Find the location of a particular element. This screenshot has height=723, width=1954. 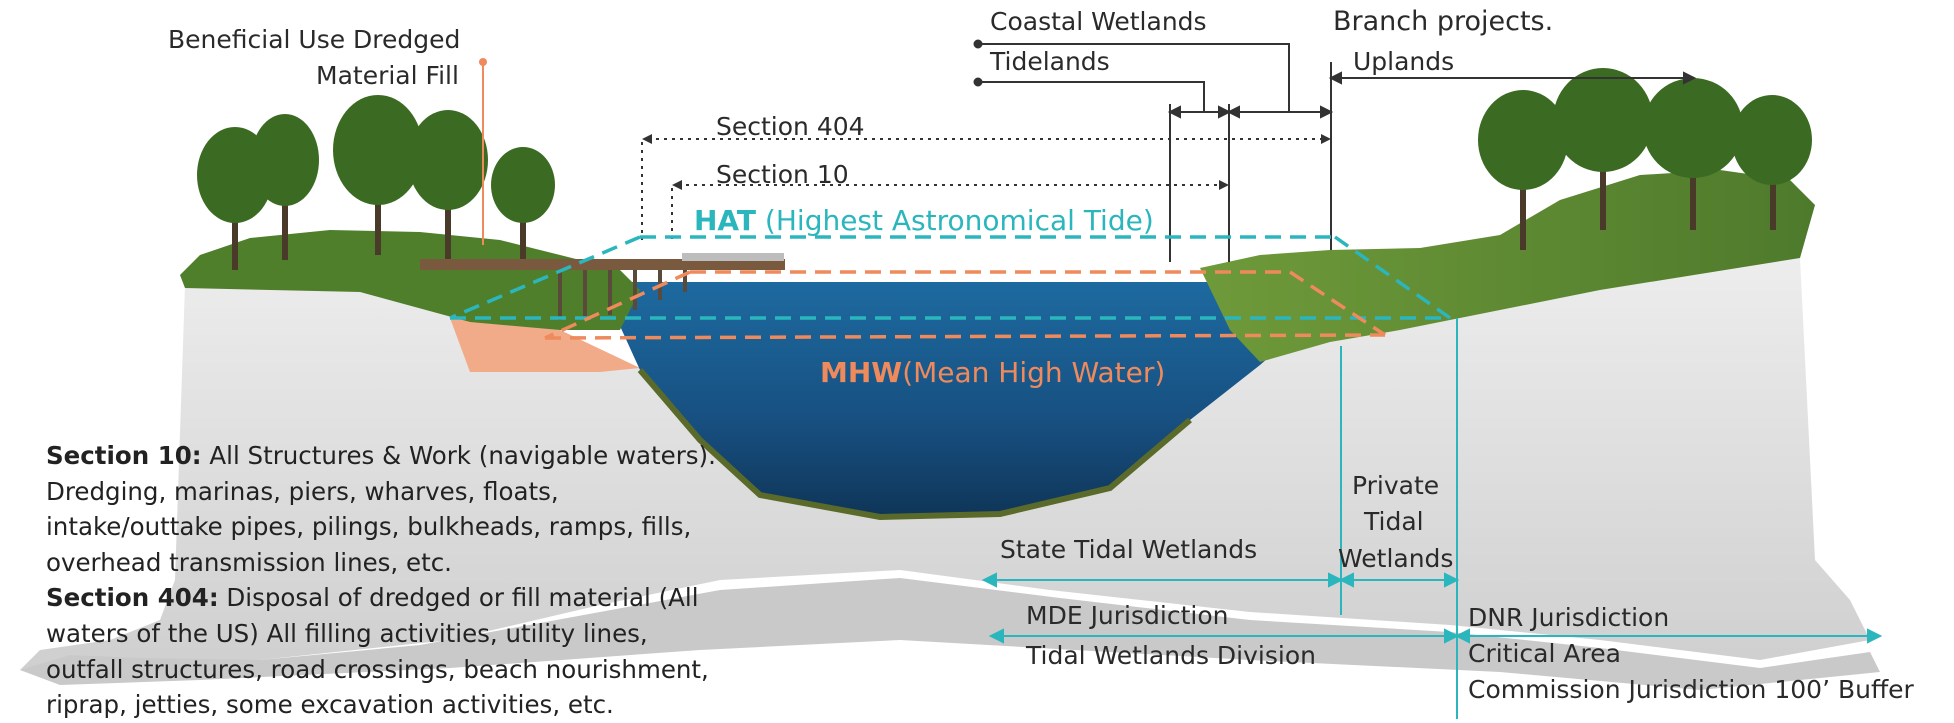

water-body is located at coordinates (950, 399).